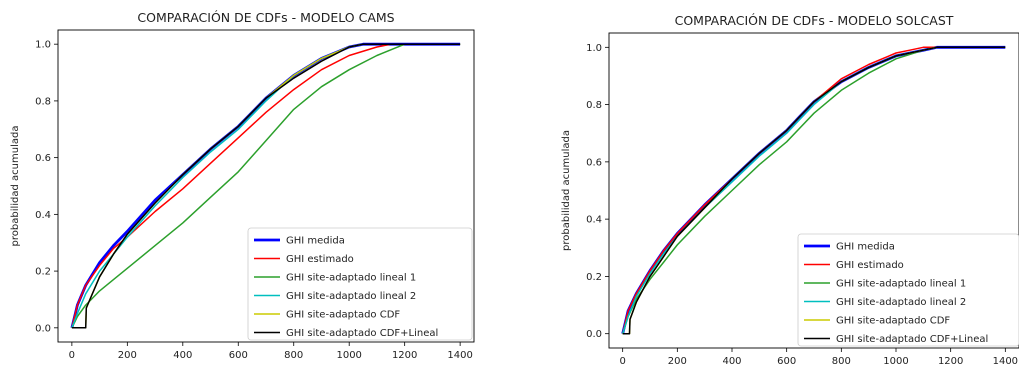 This screenshot has height=370, width=1019. Describe the element at coordinates (814, 20) in the screenshot. I see `chart-title: COMPARACIÓN DE CDFs - MODELO SOLCAST` at that location.